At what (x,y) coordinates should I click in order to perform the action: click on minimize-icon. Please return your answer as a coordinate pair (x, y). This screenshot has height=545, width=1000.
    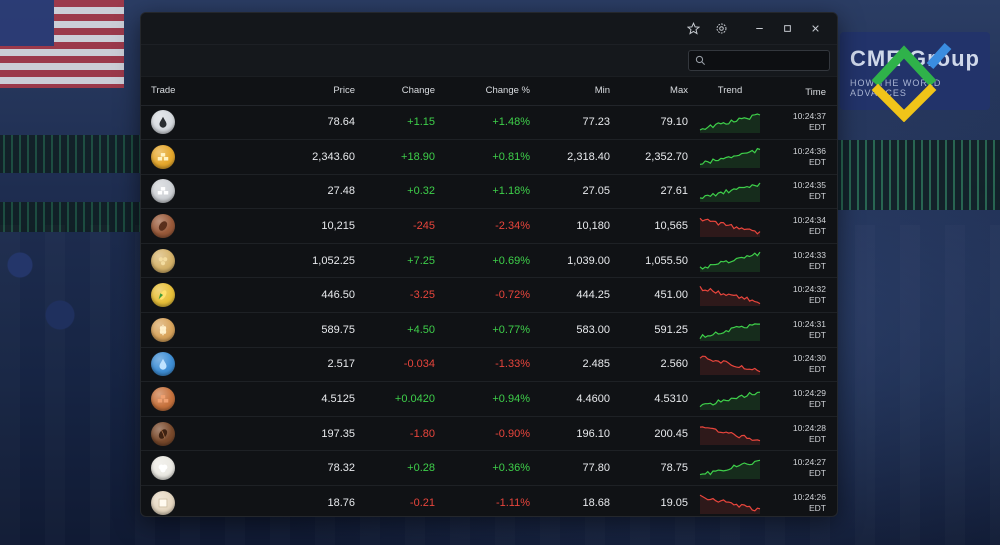
    Looking at the image, I should click on (759, 28).